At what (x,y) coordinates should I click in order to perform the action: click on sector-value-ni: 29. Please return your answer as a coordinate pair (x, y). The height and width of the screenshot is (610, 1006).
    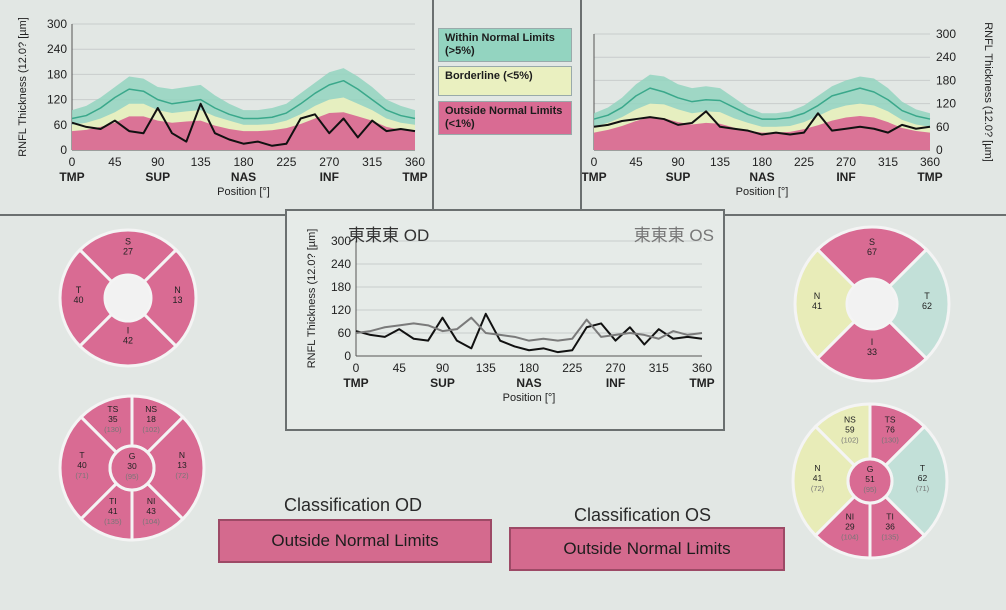
    Looking at the image, I should click on (850, 527).